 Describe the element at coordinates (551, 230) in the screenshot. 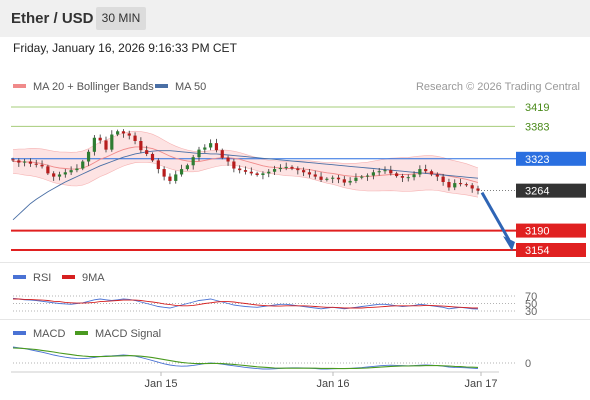

I see `support-tag` at that location.